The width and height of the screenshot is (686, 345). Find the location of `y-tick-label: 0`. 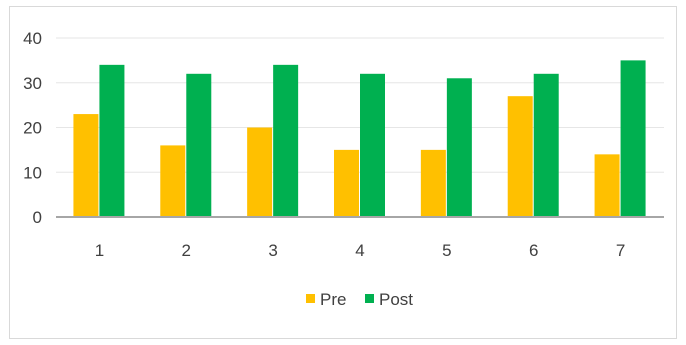

y-tick-label: 0 is located at coordinates (37, 217).